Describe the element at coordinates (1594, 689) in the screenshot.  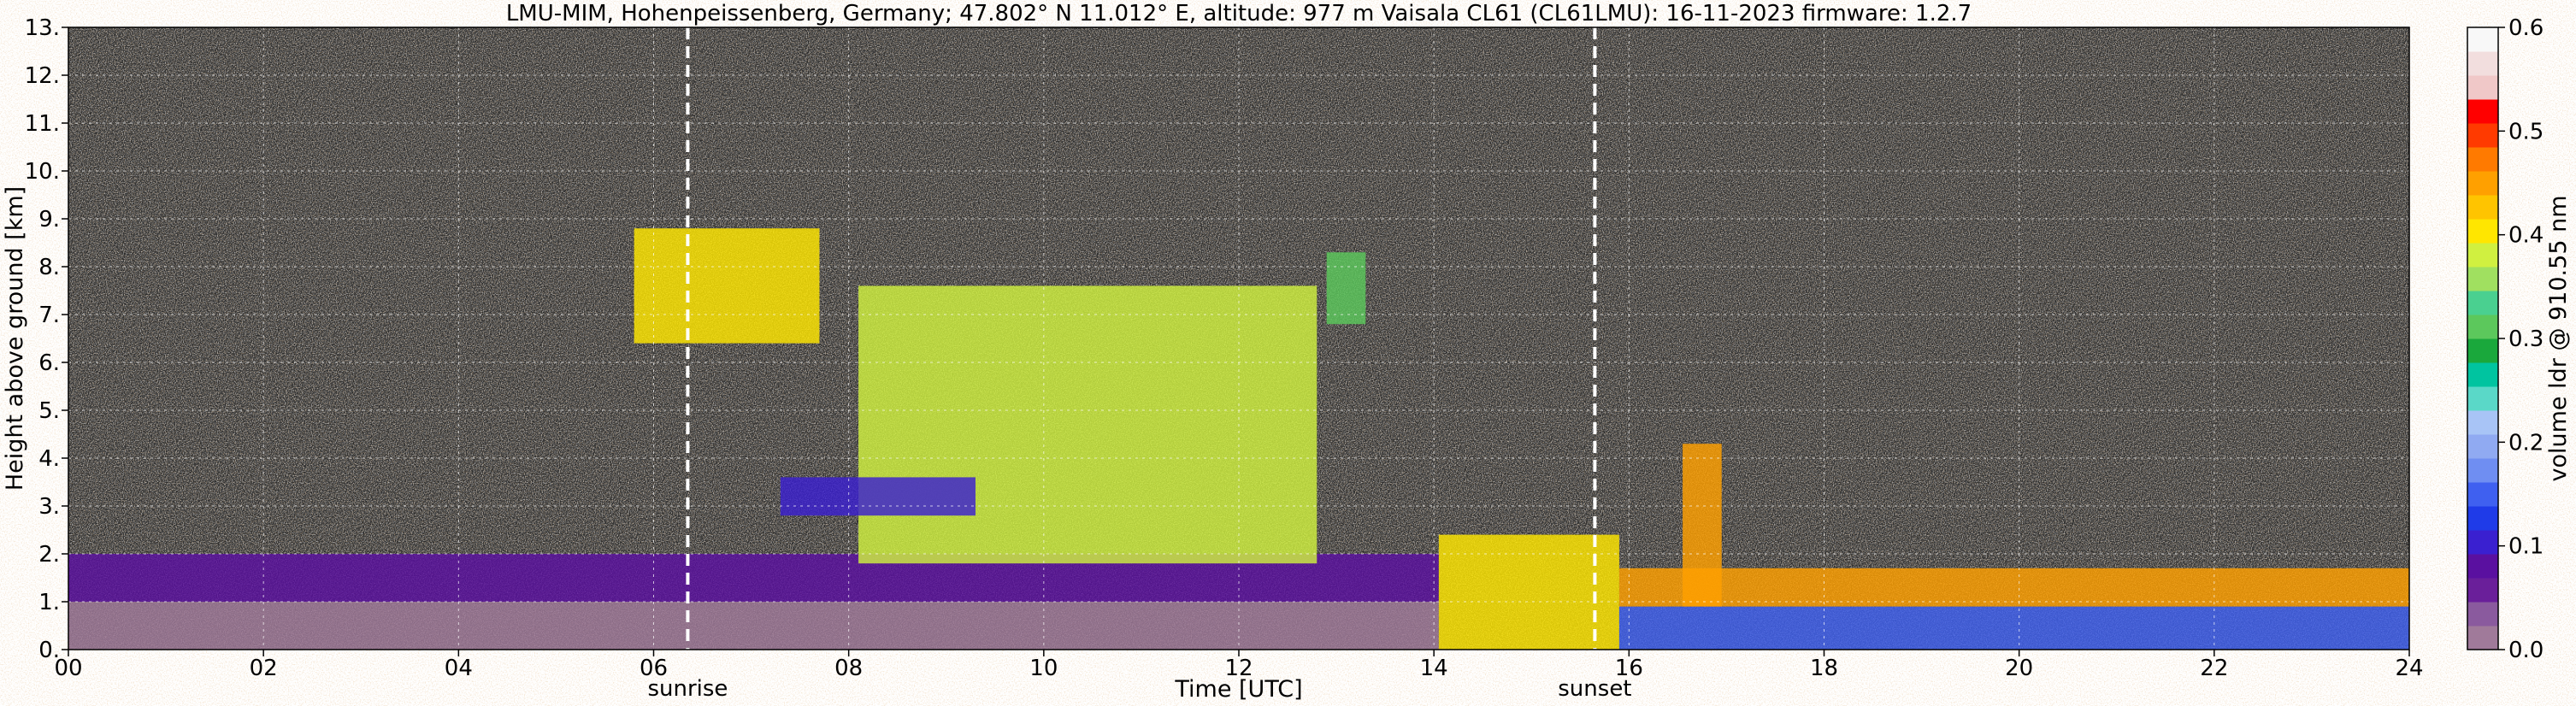
I see `sunset-label: sunset` at that location.